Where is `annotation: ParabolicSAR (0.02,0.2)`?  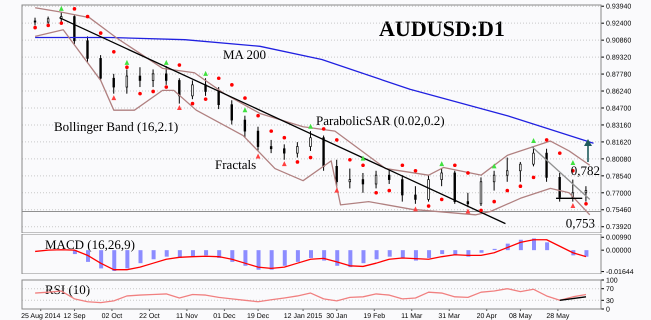
annotation: ParabolicSAR (0.02,0.2) is located at coordinates (380, 120).